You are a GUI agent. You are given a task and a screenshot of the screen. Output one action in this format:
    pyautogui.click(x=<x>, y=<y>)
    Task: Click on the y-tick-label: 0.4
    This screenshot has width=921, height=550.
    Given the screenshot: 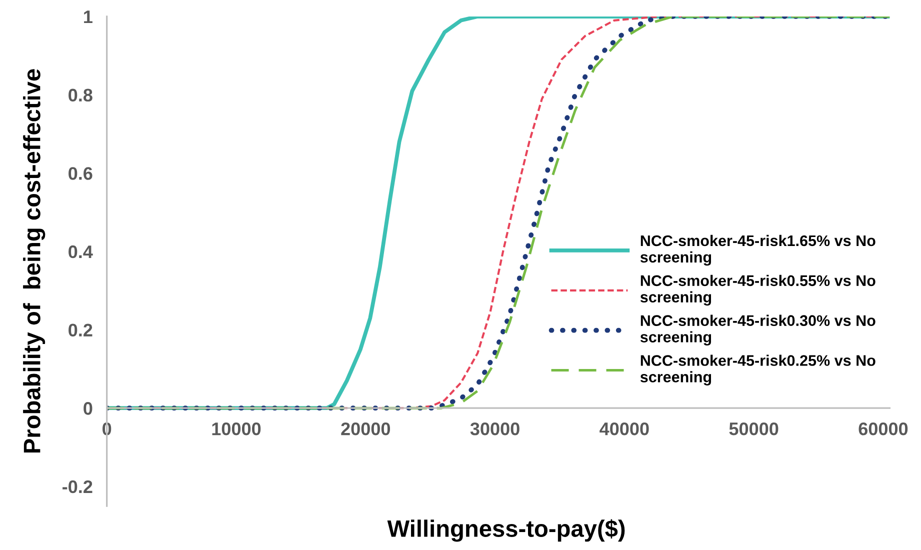 What is the action you would take?
    pyautogui.click(x=80, y=251)
    